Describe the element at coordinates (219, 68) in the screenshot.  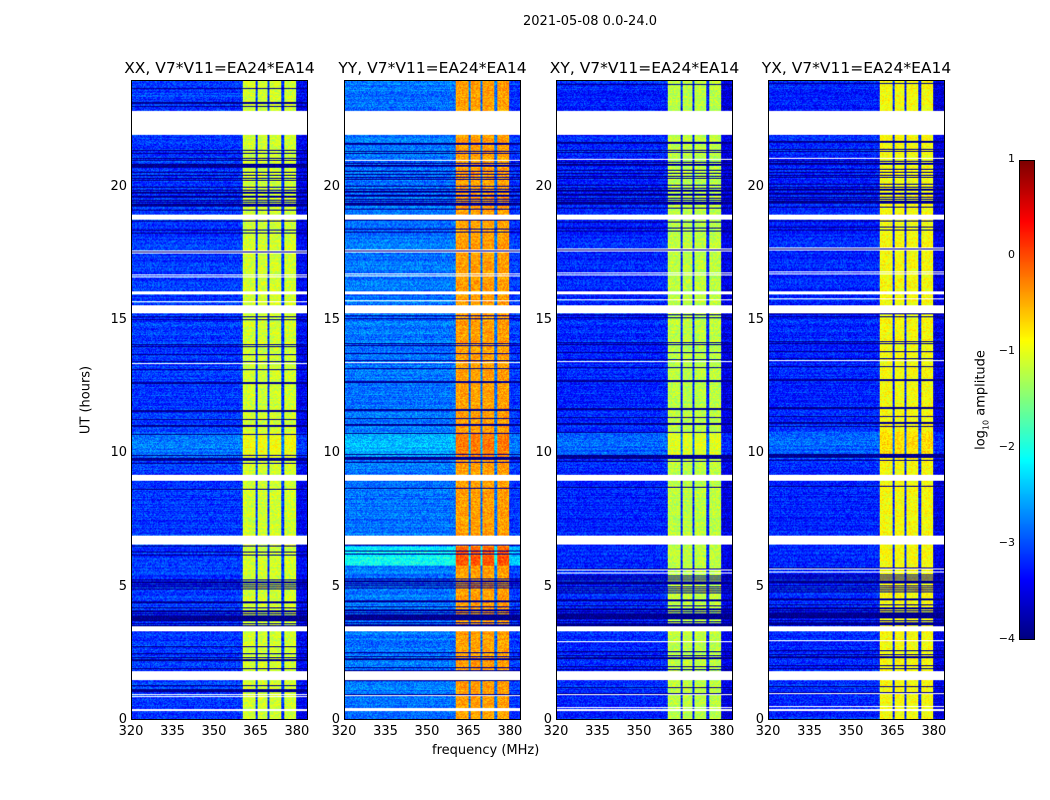
I see `panel-title: XX, V7*V11=EA24*EA14` at that location.